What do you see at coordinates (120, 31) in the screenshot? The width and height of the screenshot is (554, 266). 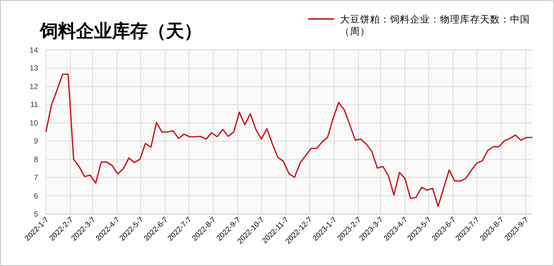 I see `chart-title: 饲料企业库存（天）` at bounding box center [120, 31].